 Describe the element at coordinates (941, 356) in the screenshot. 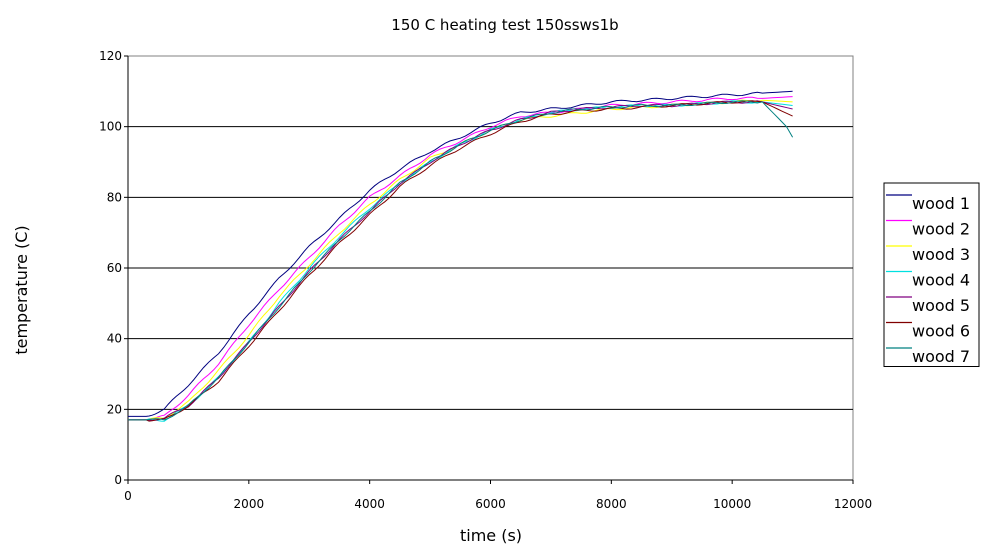

I see `legend-label: wood 7` at that location.